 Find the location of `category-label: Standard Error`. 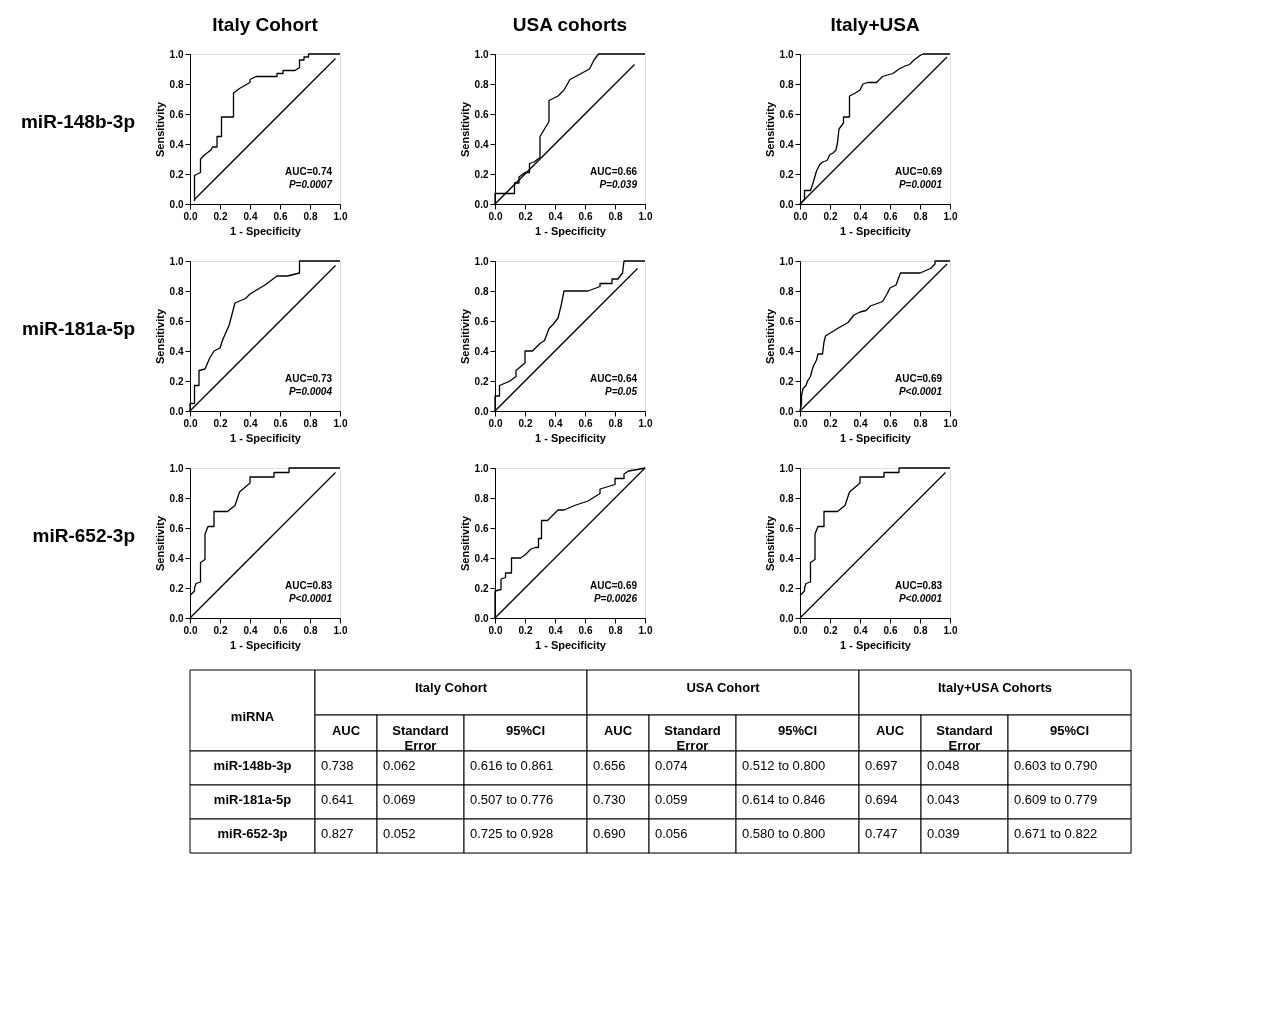

category-label: Standard Error is located at coordinates (964, 738).